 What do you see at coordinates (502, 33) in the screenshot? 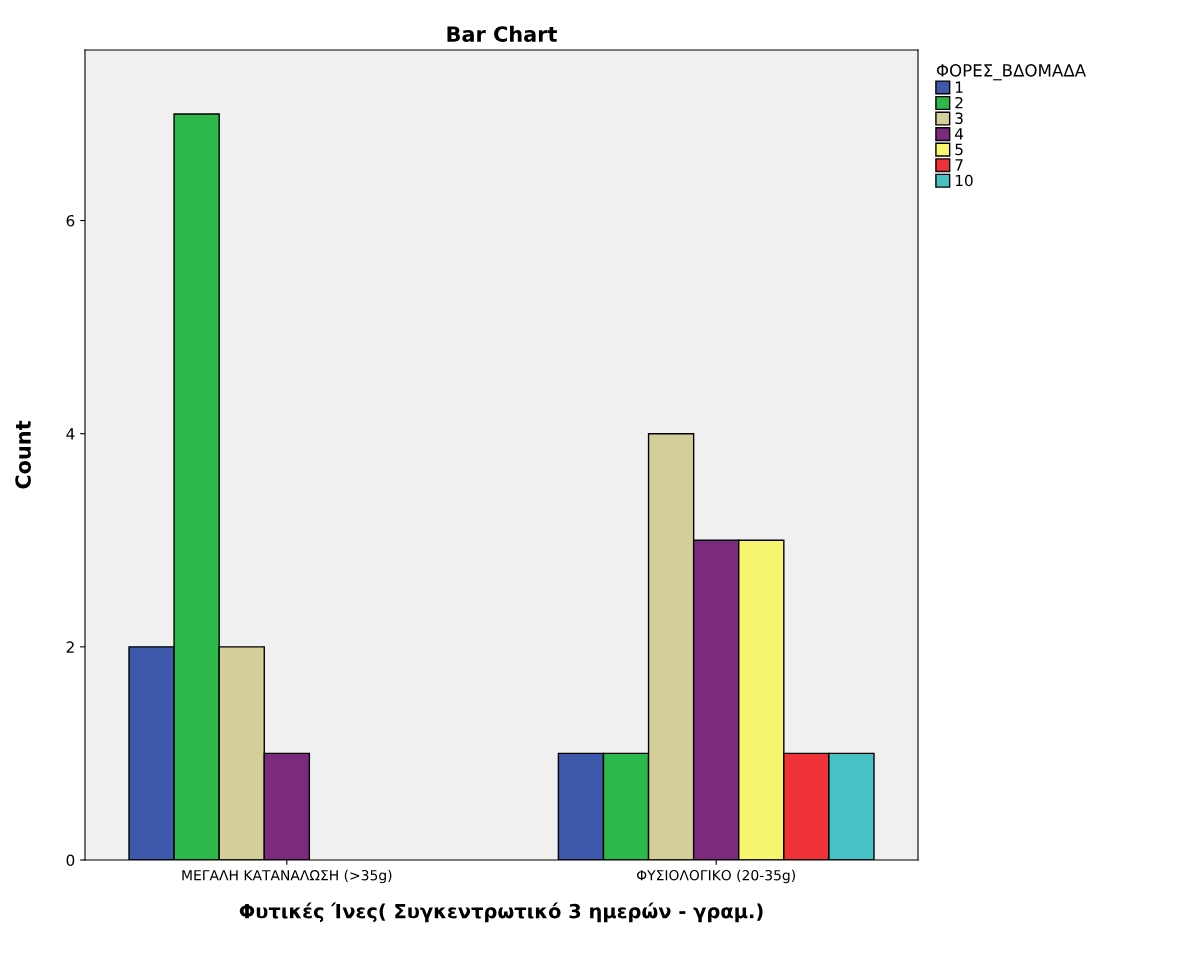
I see `chart-title: Bar Chart` at bounding box center [502, 33].